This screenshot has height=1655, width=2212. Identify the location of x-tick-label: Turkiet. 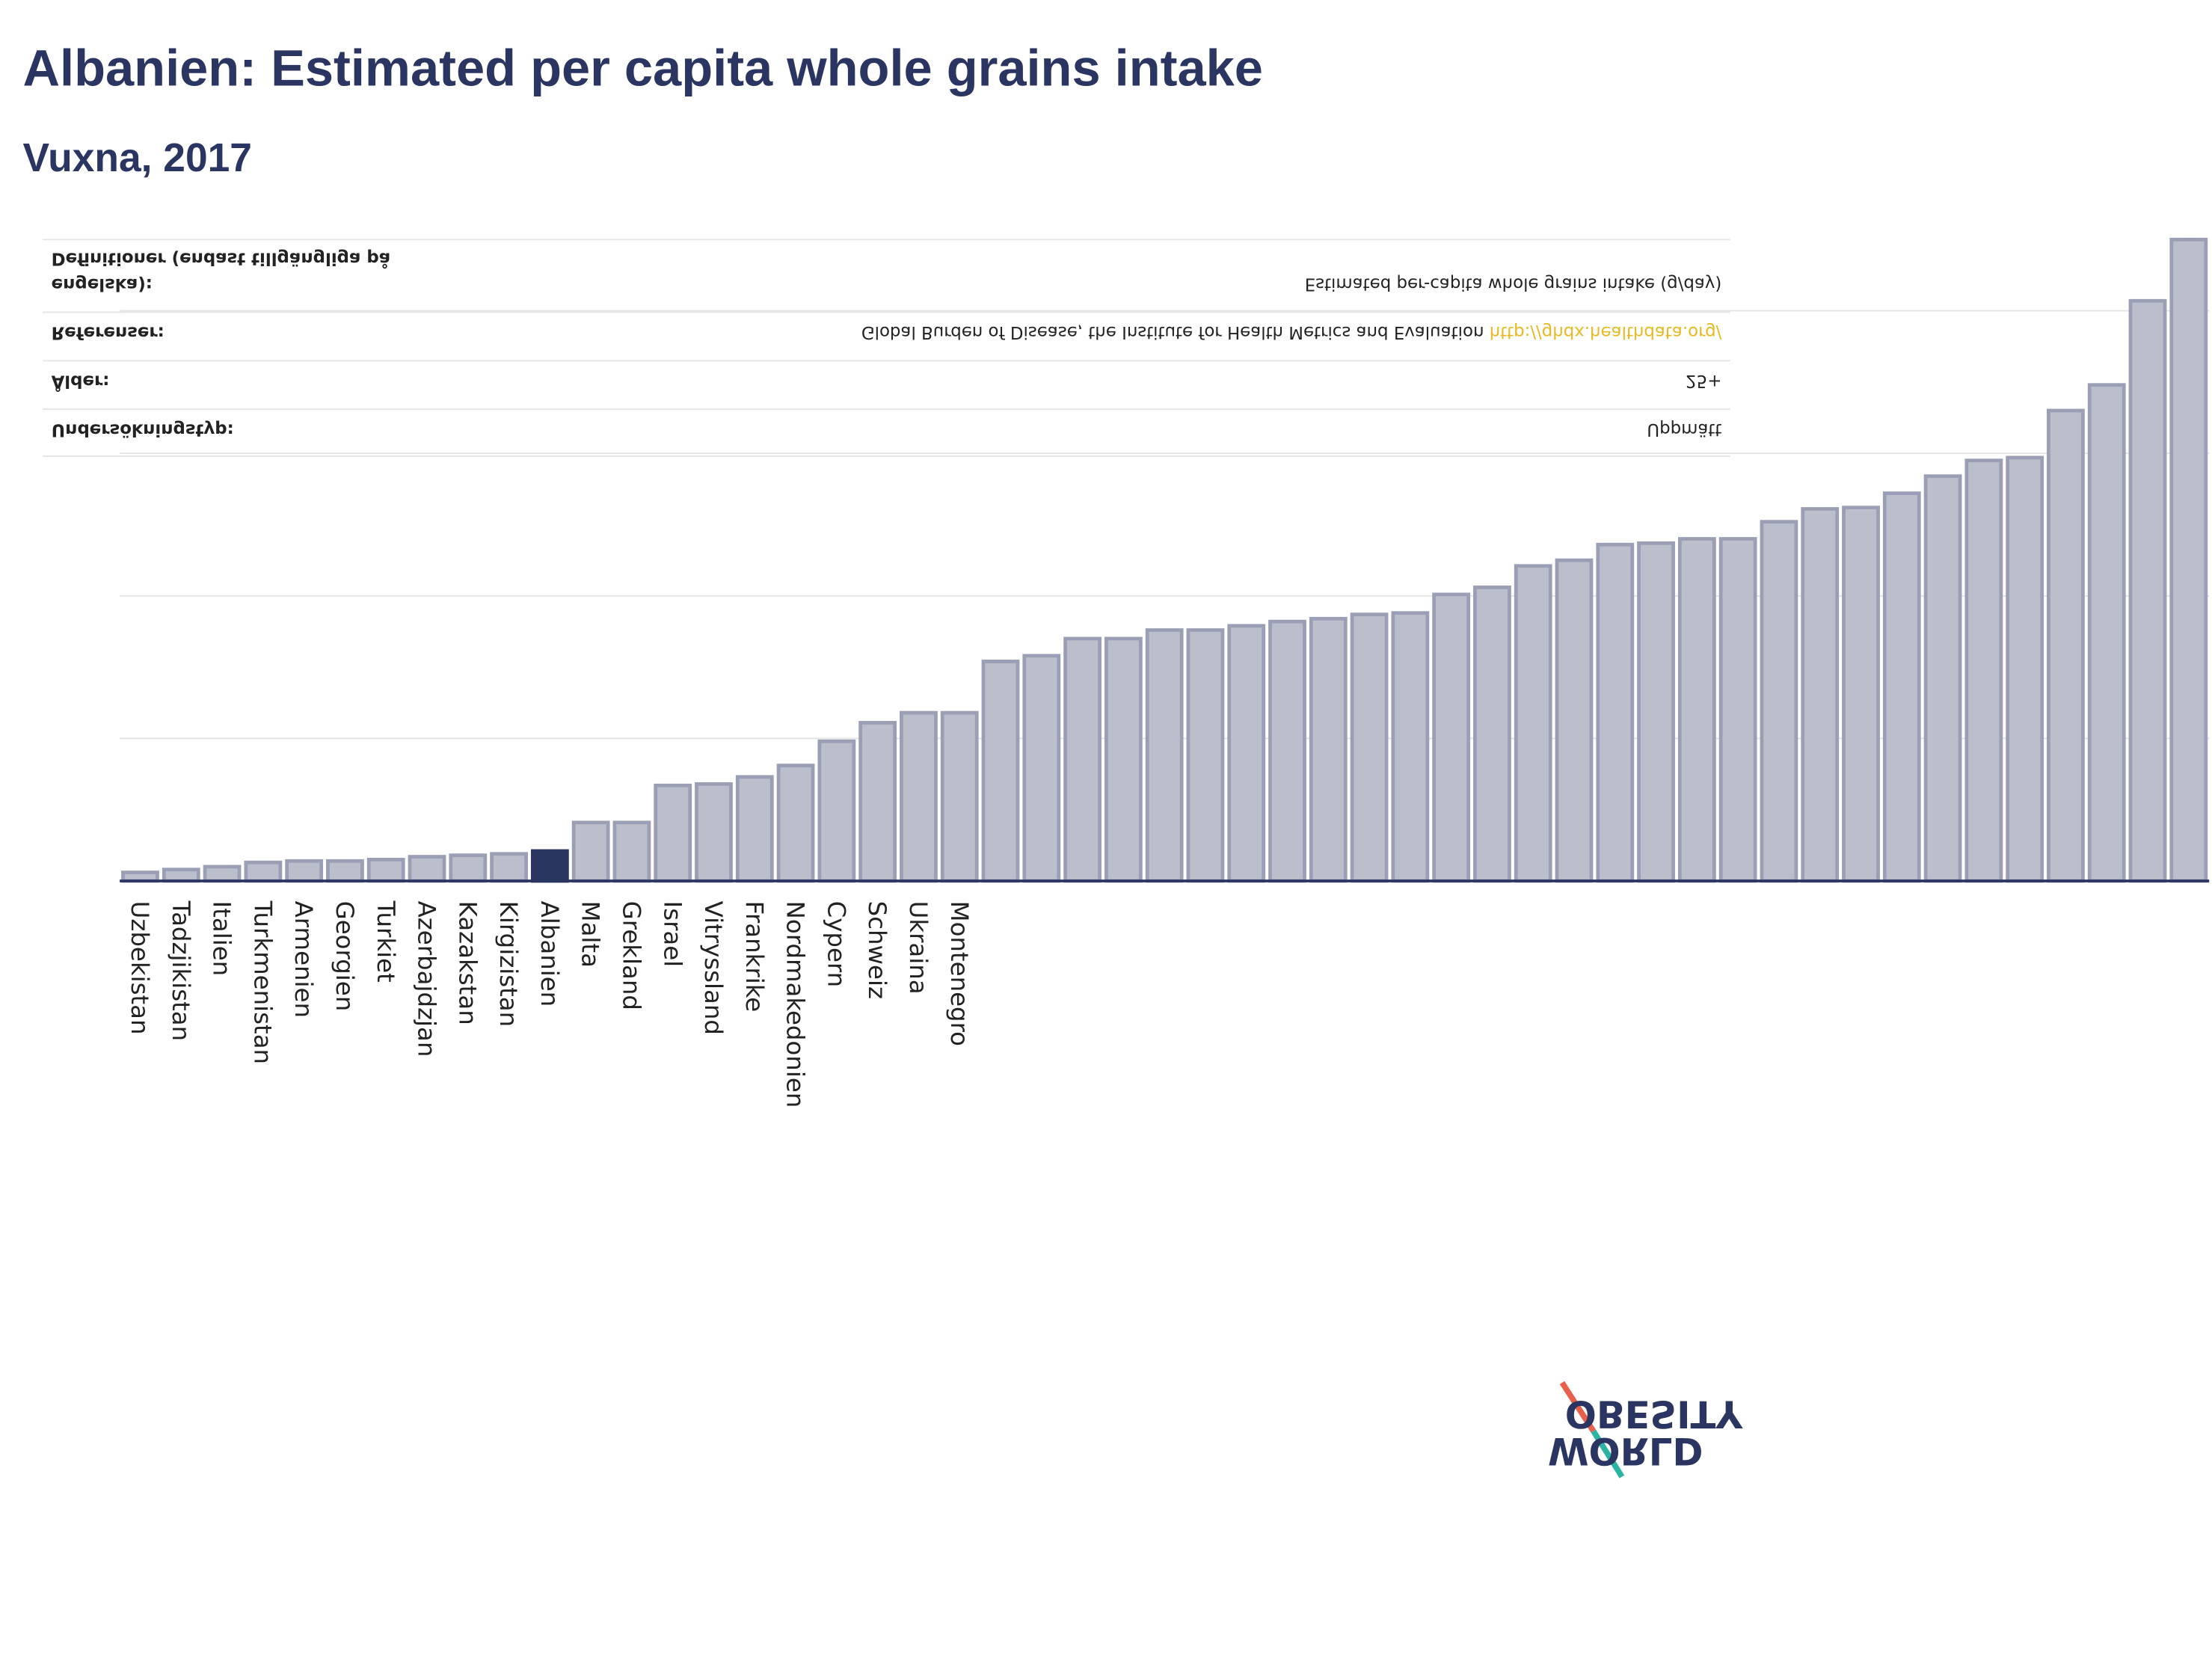
(386, 941).